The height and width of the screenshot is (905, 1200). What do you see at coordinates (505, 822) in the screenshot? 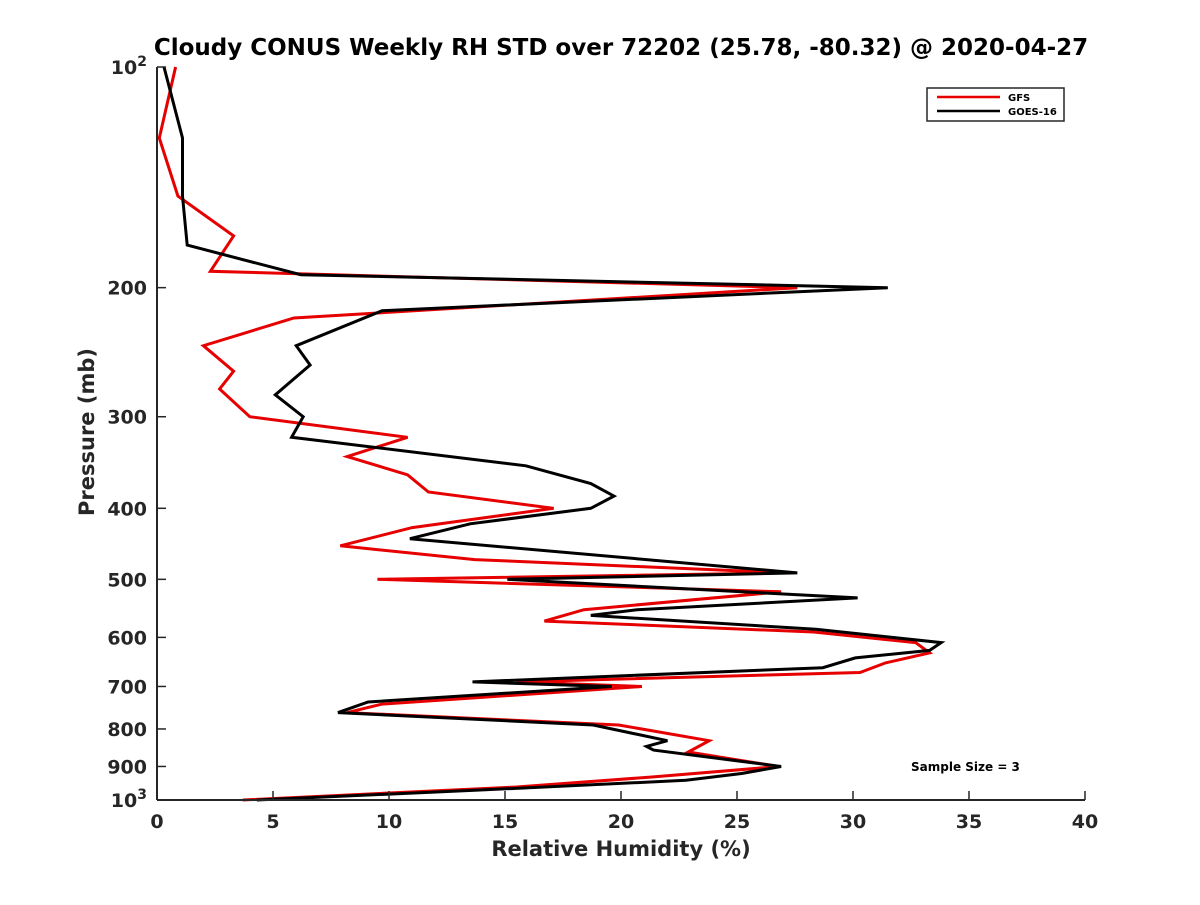
I see `x-tick-label: 15` at bounding box center [505, 822].